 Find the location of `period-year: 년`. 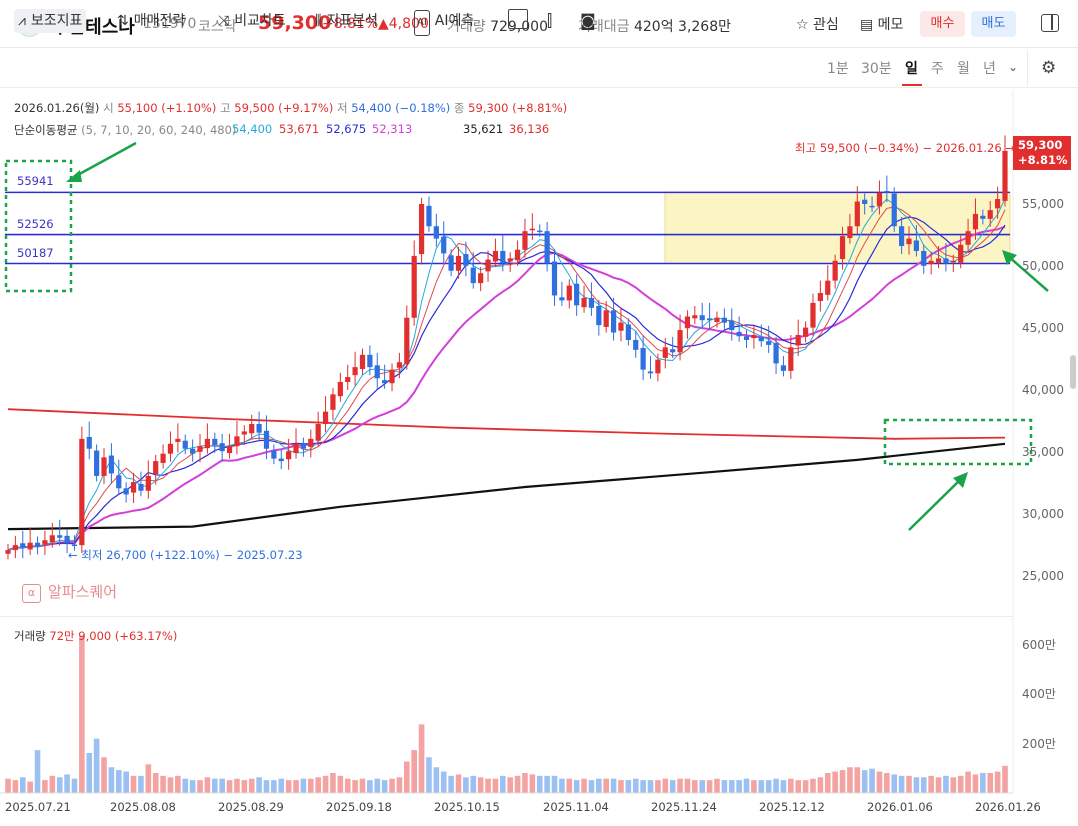

period-year: 년 is located at coordinates (989, 69).